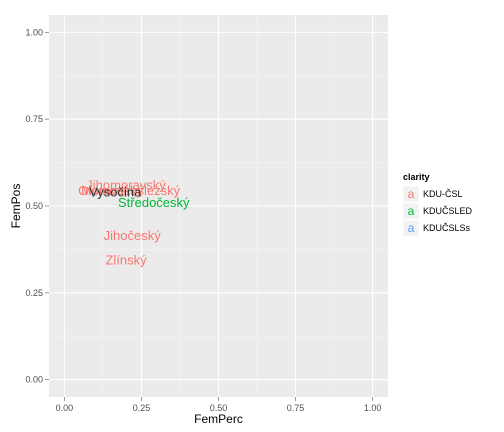 Image resolution: width=504 pixels, height=432 pixels. Describe the element at coordinates (126, 259) in the screenshot. I see `point-label: Zlínský` at that location.